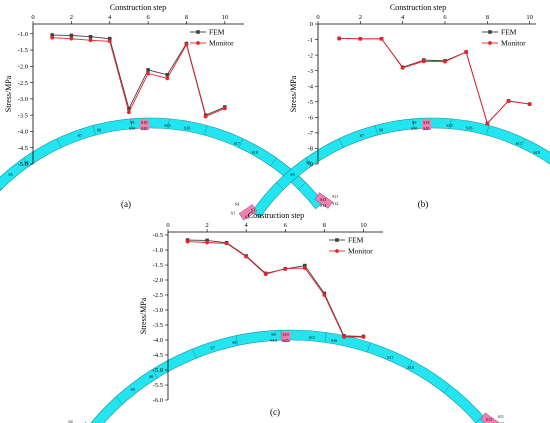 This screenshot has width=550, height=423. Describe the element at coordinates (138, 7) in the screenshot. I see `chart-title: Construction step` at that location.